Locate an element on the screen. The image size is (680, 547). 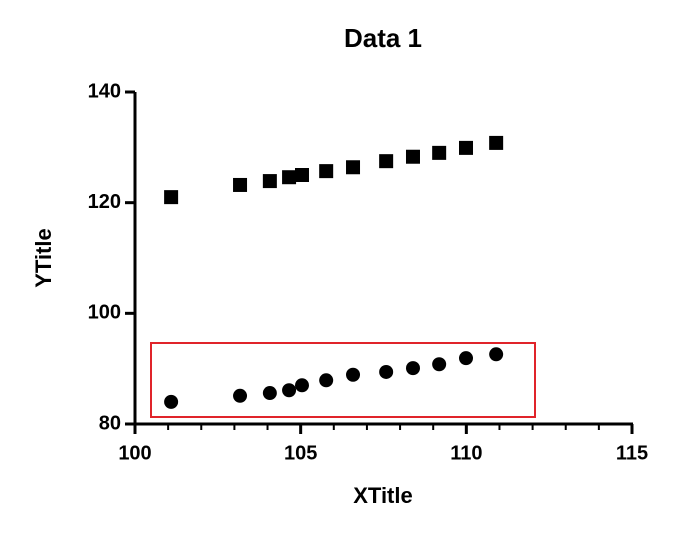
x-tick-label: 115 is located at coordinates (632, 453).